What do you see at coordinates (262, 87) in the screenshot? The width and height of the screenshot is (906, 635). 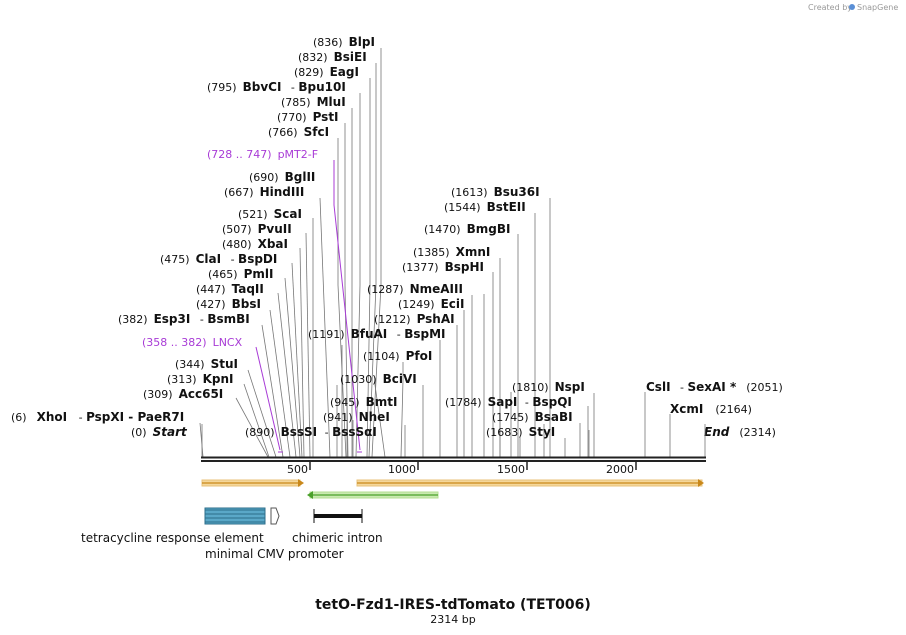 I see `enzyme-name-bbvci: BbvCI` at bounding box center [262, 87].